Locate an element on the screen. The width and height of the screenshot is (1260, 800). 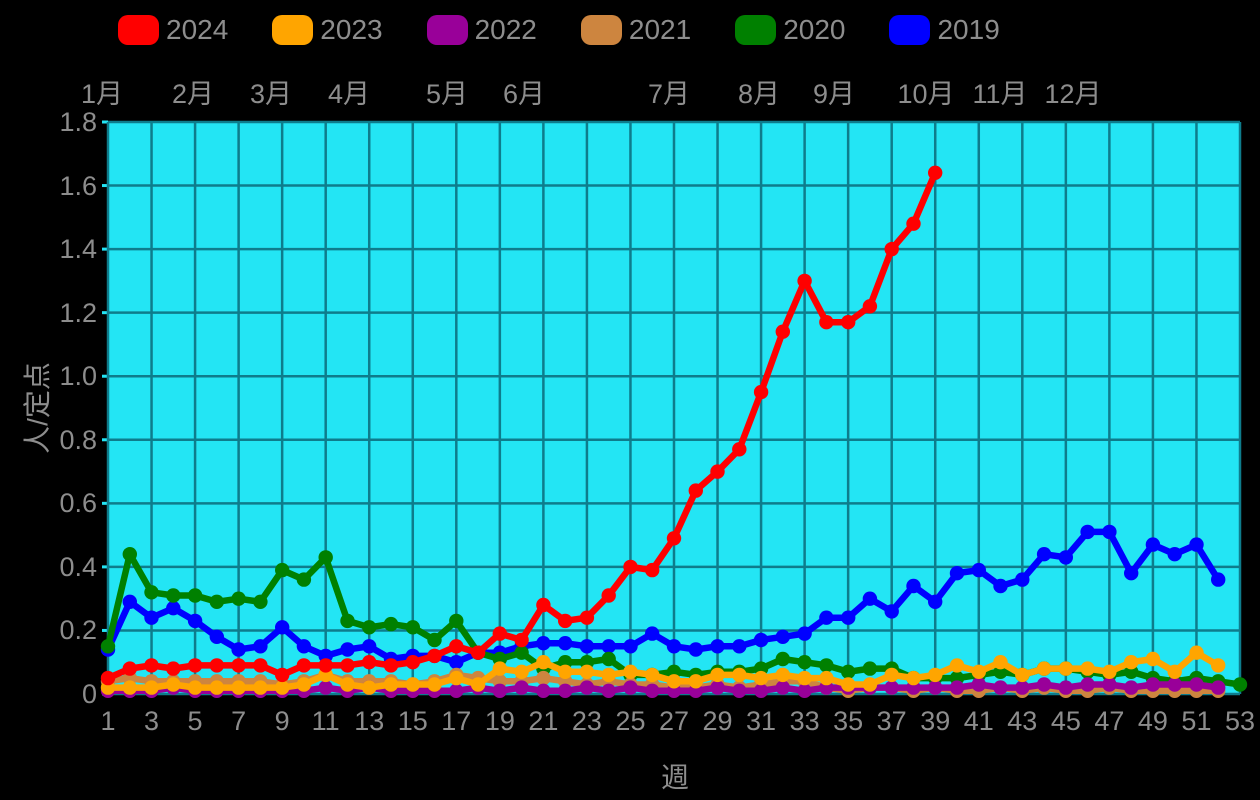
y-tick-label-1.2: 1.2 is located at coordinates (78, 312).